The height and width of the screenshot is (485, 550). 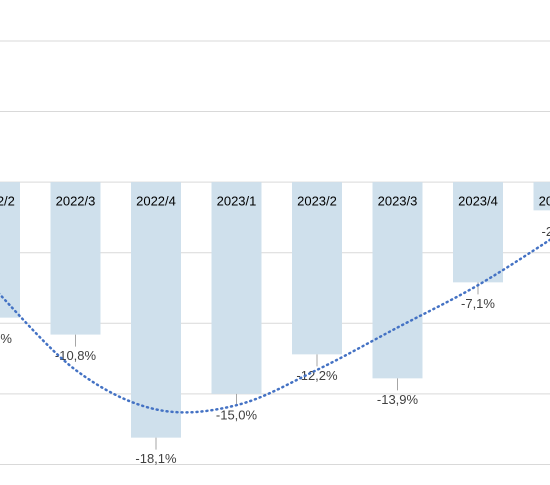 What do you see at coordinates (544, 201) in the screenshot?
I see `x-tick-label: 2024/1` at bounding box center [544, 201].